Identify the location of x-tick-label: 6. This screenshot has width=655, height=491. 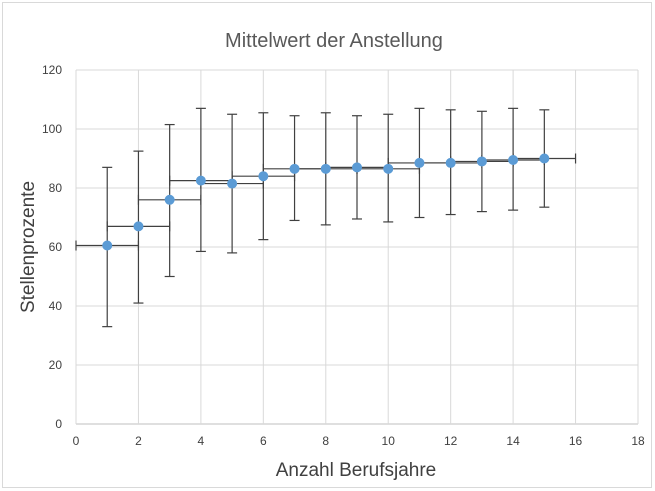
(263, 441).